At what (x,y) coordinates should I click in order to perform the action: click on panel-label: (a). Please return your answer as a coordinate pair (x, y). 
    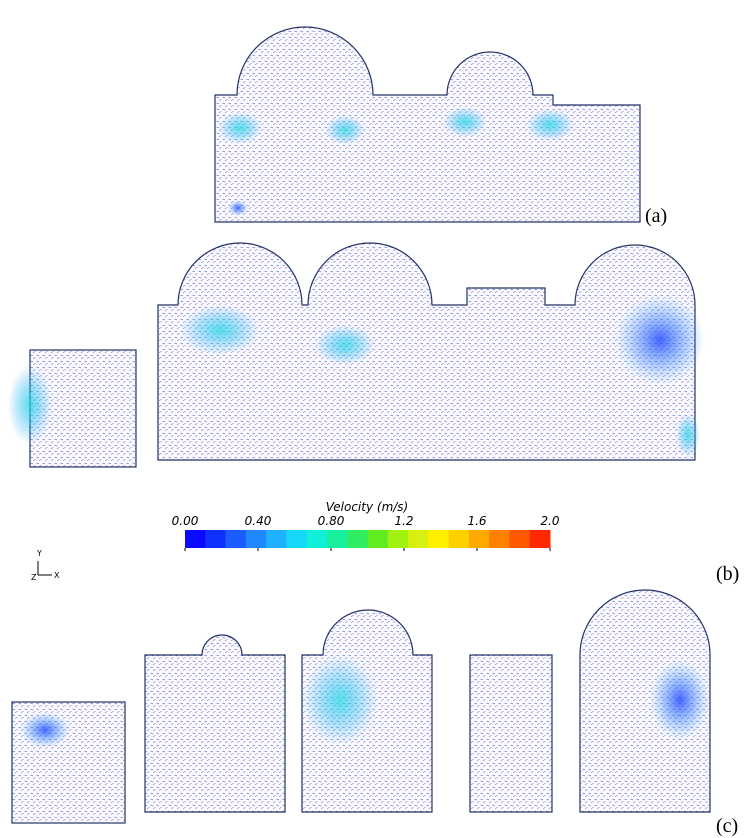
    Looking at the image, I should click on (656, 216).